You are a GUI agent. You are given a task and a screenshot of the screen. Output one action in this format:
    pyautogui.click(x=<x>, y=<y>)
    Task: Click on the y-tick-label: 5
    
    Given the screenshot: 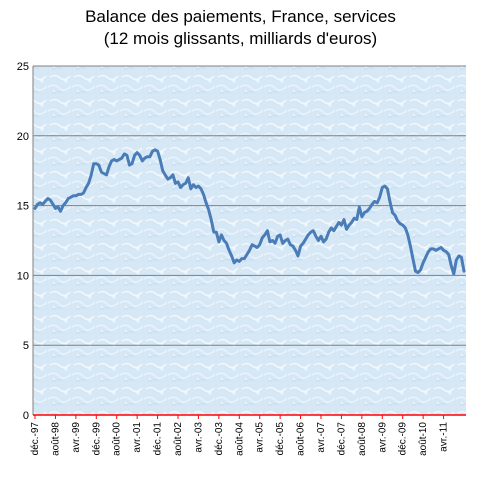 What is the action you would take?
    pyautogui.click(x=26, y=346)
    